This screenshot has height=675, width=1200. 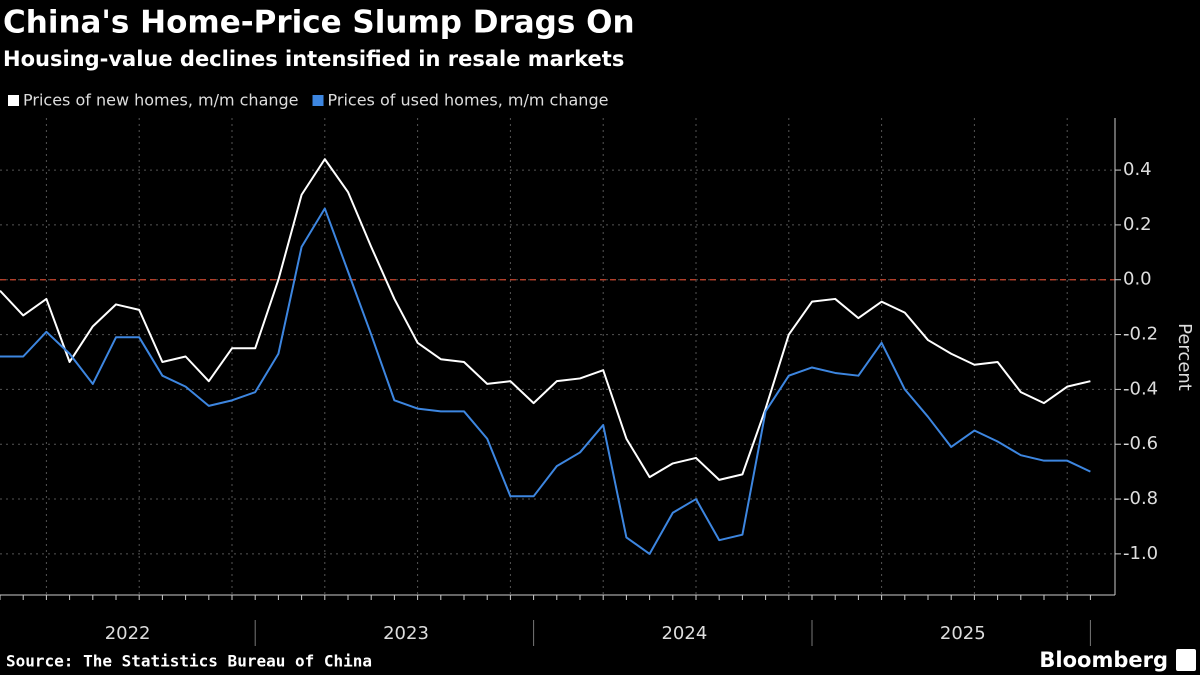 I want to click on x-tick-label: 2022, so click(x=128, y=633).